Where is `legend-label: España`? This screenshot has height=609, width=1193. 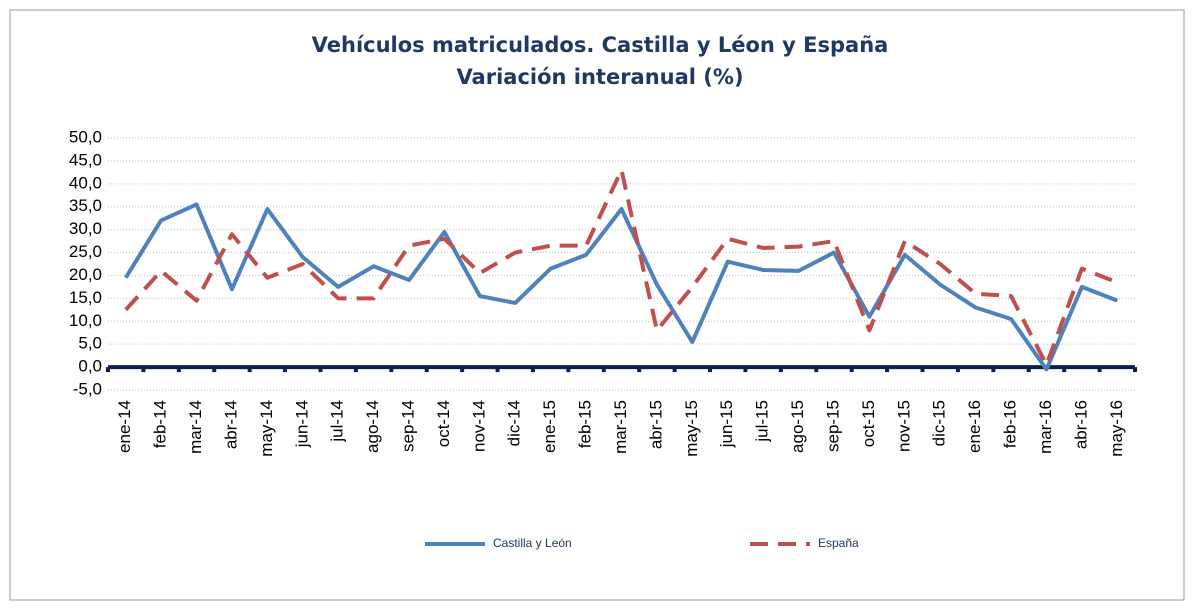
legend-label: España is located at coordinates (838, 543).